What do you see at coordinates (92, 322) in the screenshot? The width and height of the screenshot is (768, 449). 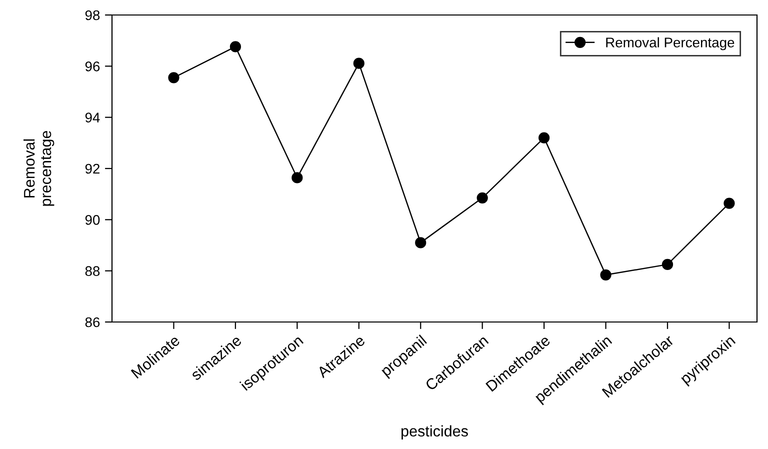 I see `y-tick-label: 86` at bounding box center [92, 322].